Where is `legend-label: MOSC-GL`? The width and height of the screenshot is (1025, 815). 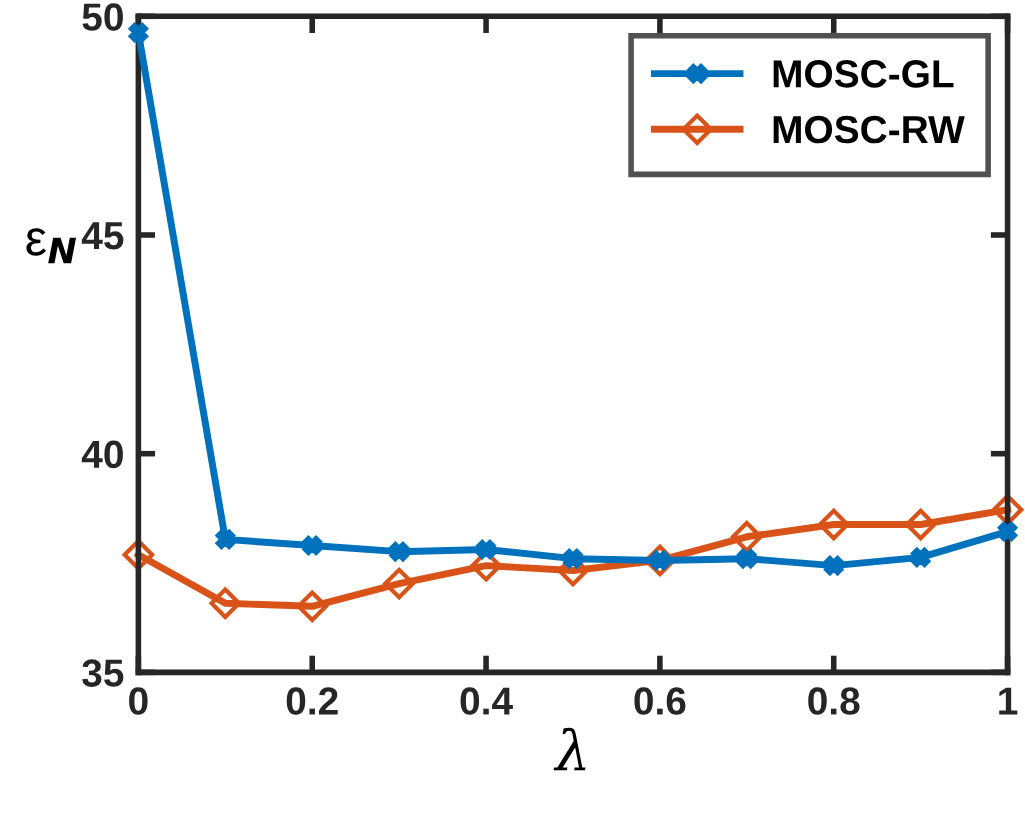
legend-label: MOSC-GL is located at coordinates (863, 74).